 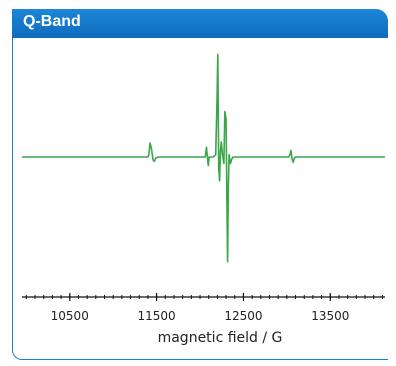 I want to click on x-axis-label: magnetic field / G, so click(x=220, y=338).